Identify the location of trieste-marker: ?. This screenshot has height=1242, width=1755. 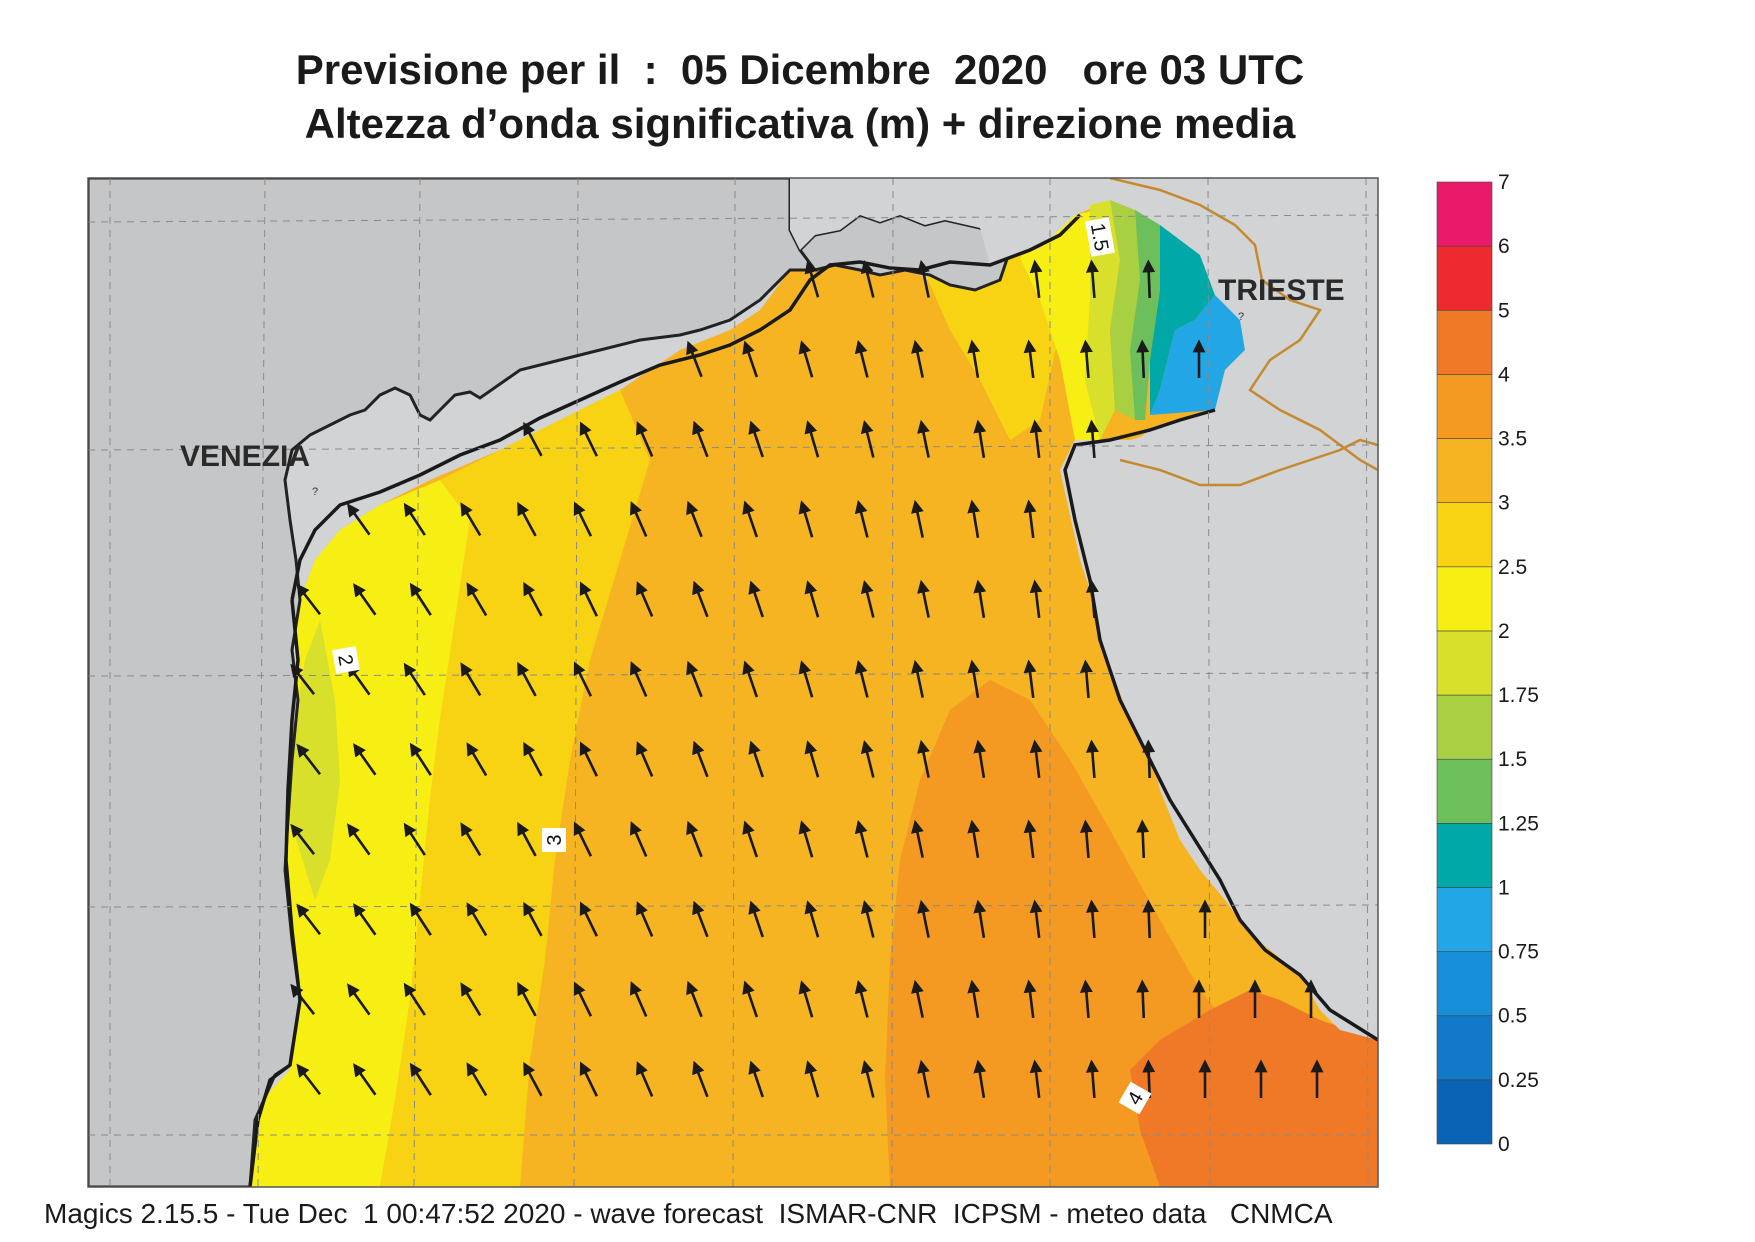
(1241, 317).